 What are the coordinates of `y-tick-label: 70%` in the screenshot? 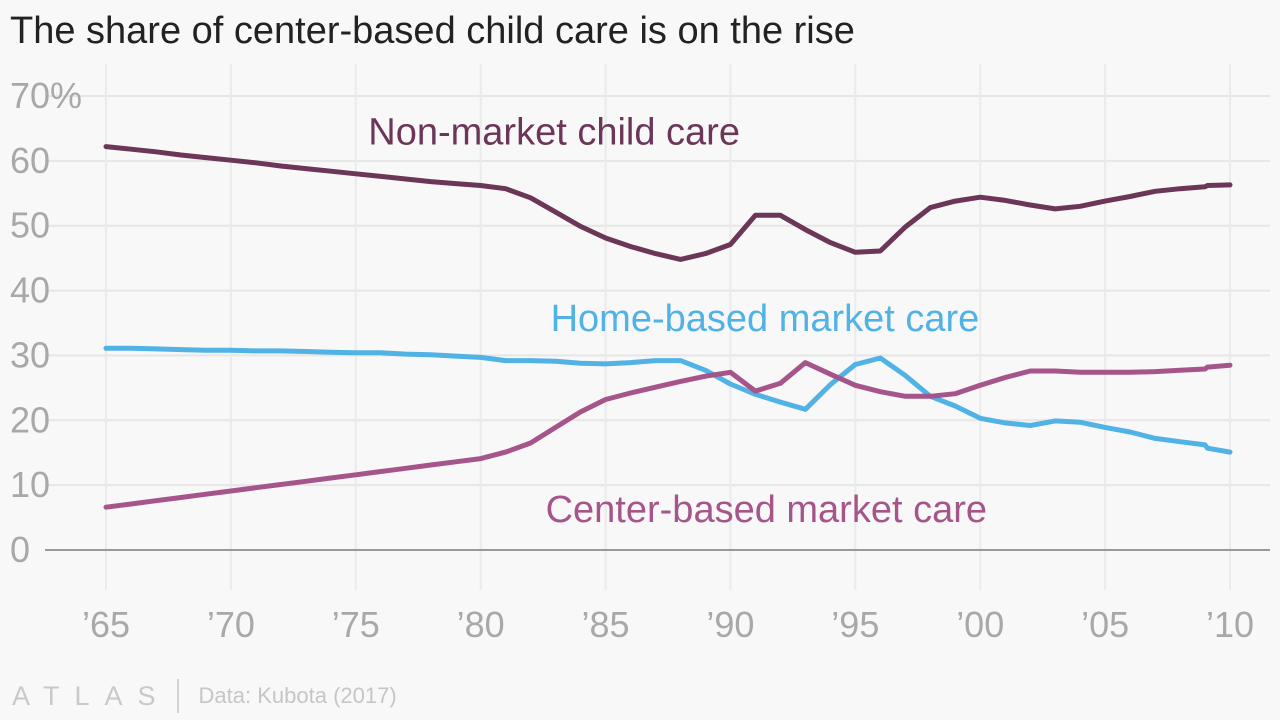 It's located at (46, 95).